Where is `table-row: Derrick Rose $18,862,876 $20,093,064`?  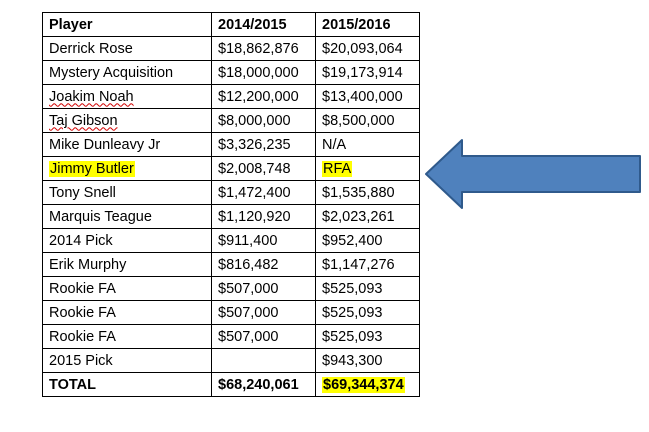 table-row: Derrick Rose $18,862,876 $20,093,064 is located at coordinates (231, 48).